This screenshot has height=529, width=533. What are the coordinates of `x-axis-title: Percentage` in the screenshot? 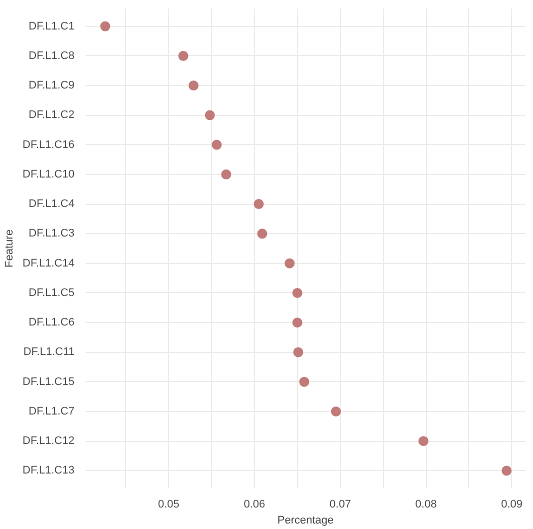 It's located at (305, 520).